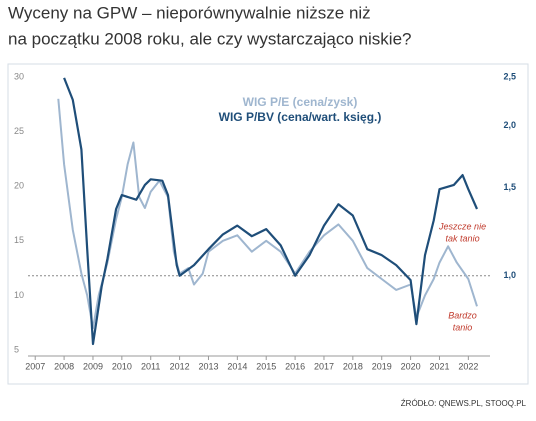 The width and height of the screenshot is (536, 421). Describe the element at coordinates (150, 366) in the screenshot. I see `x-tick-label: 2011` at that location.